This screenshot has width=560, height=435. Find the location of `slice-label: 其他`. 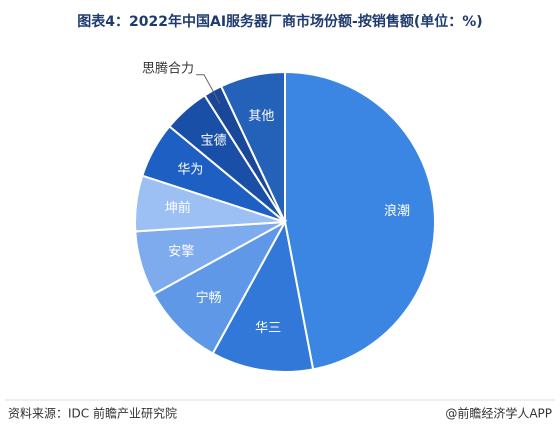

slice-label: 其他 is located at coordinates (261, 116).